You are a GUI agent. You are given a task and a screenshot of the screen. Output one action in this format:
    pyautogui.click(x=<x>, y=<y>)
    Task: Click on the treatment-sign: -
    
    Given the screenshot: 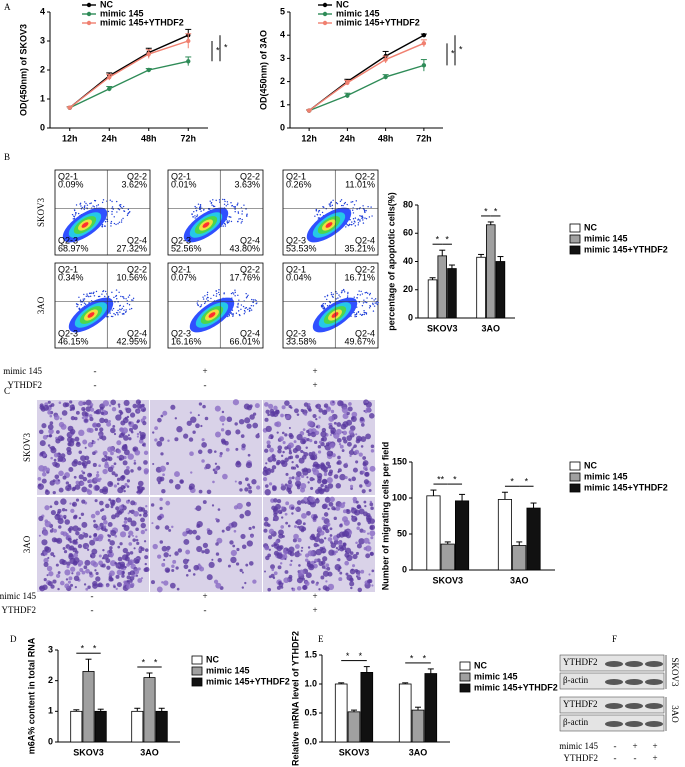 What is the action you would take?
    pyautogui.click(x=95, y=385)
    